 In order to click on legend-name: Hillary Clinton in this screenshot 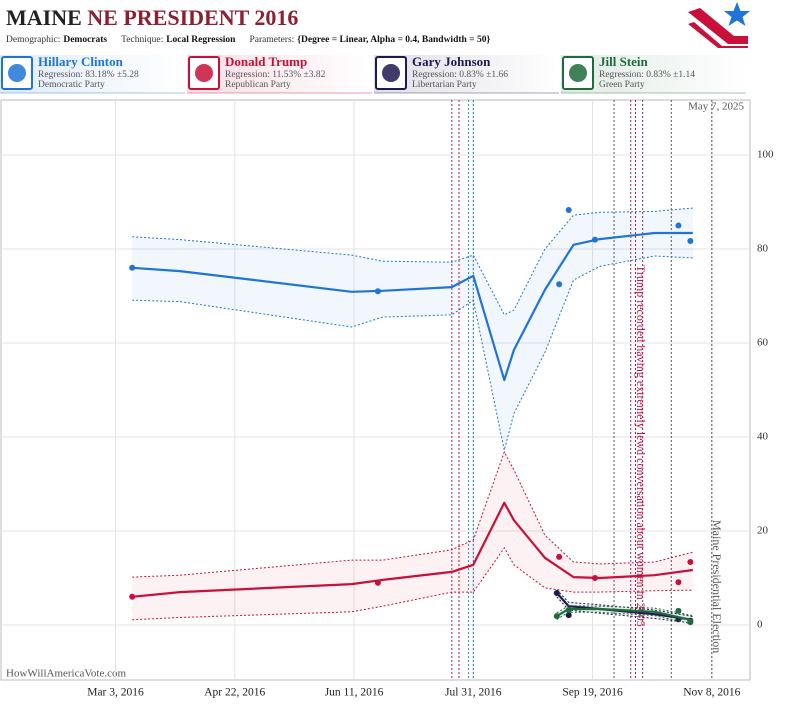, I will do `click(81, 61)`.